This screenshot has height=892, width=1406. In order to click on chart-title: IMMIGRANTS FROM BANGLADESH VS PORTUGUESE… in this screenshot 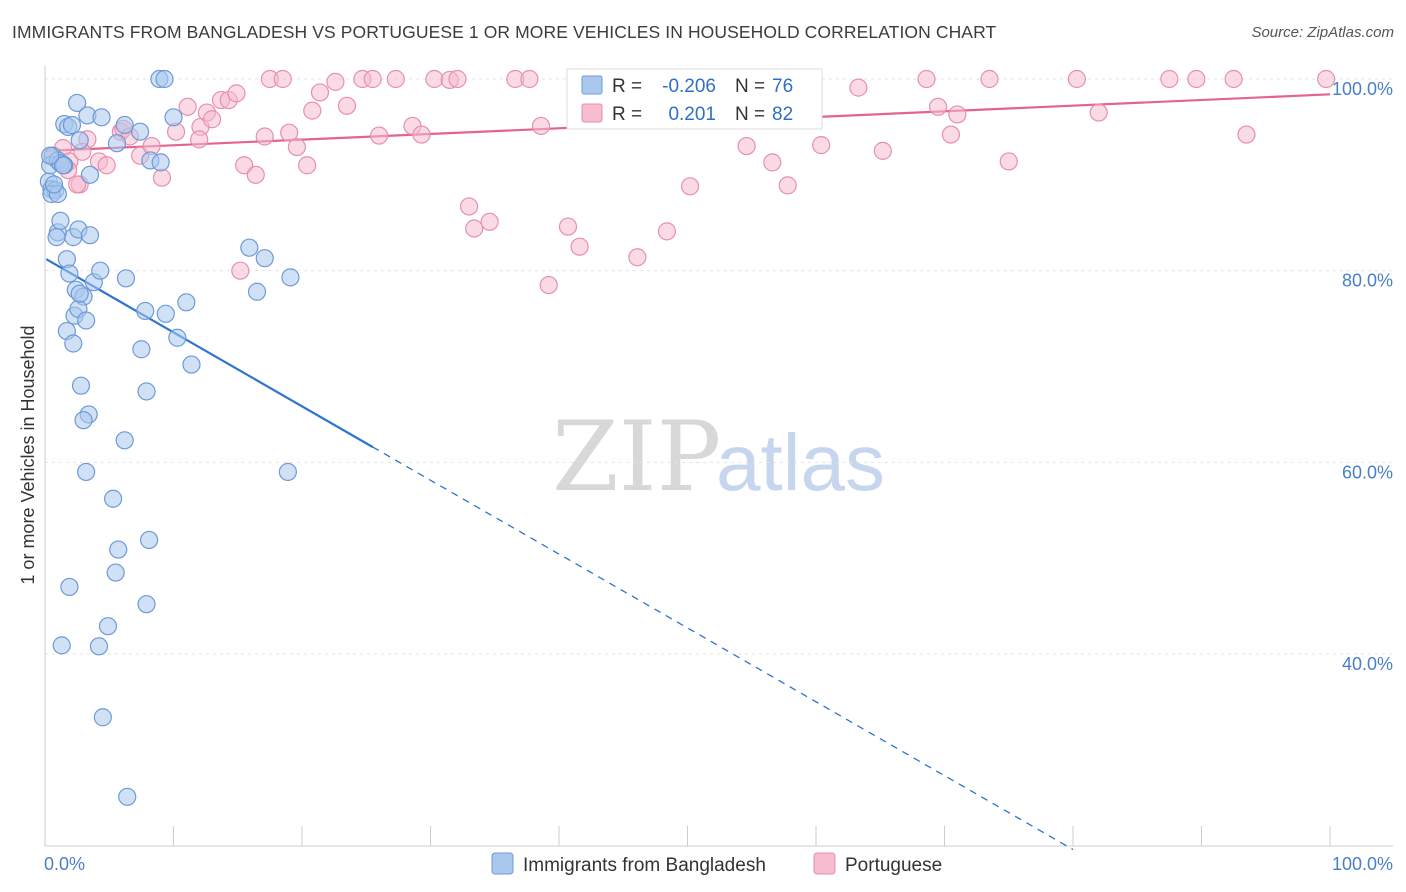, I will do `click(504, 32)`.